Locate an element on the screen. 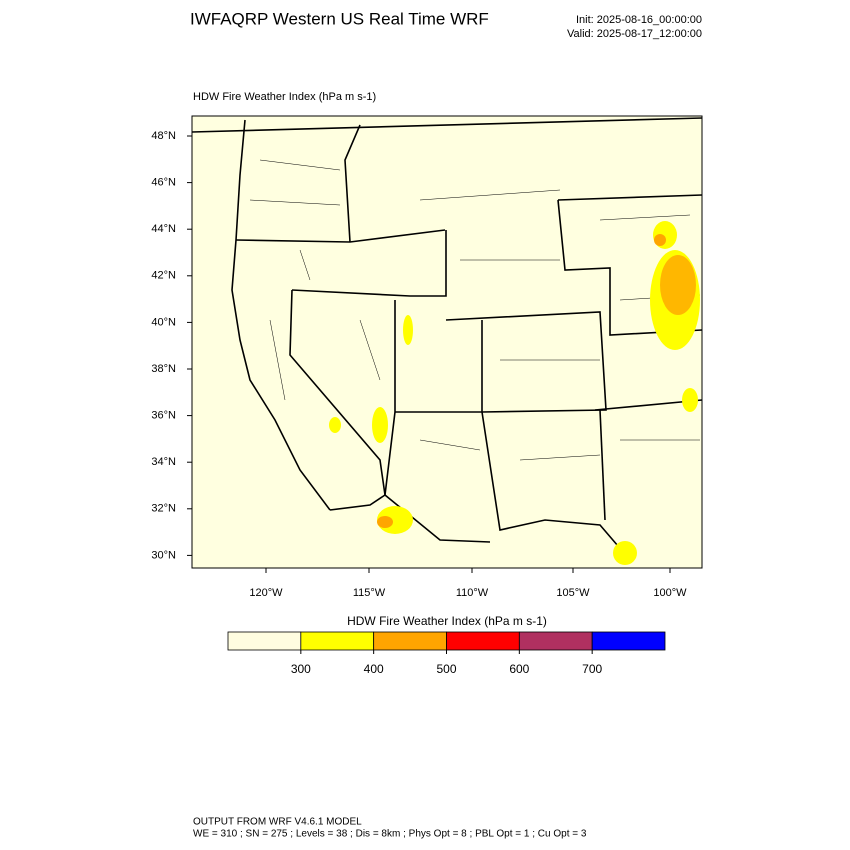 The height and width of the screenshot is (850, 850). colorbar-label: 300 is located at coordinates (301, 669).